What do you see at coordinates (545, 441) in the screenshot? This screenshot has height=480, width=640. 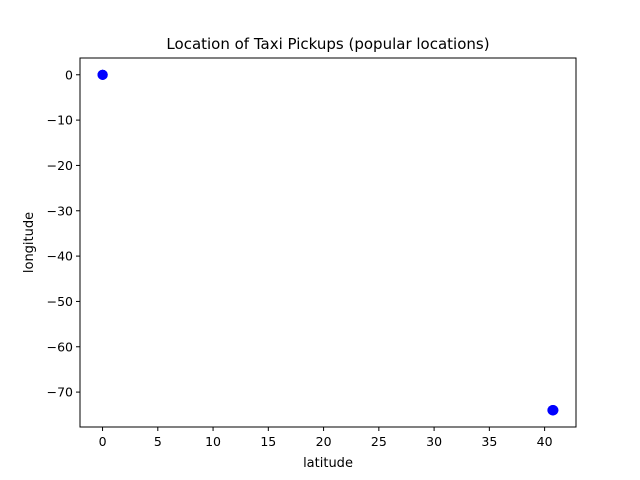 I see `x-tick-label: 40` at bounding box center [545, 441].